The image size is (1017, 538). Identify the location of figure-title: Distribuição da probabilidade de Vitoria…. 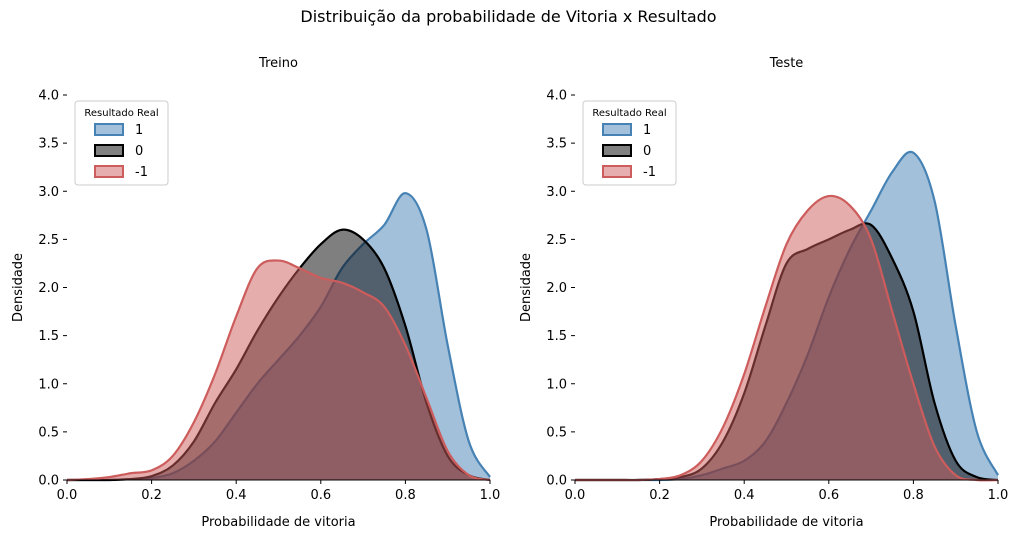
(508, 16).